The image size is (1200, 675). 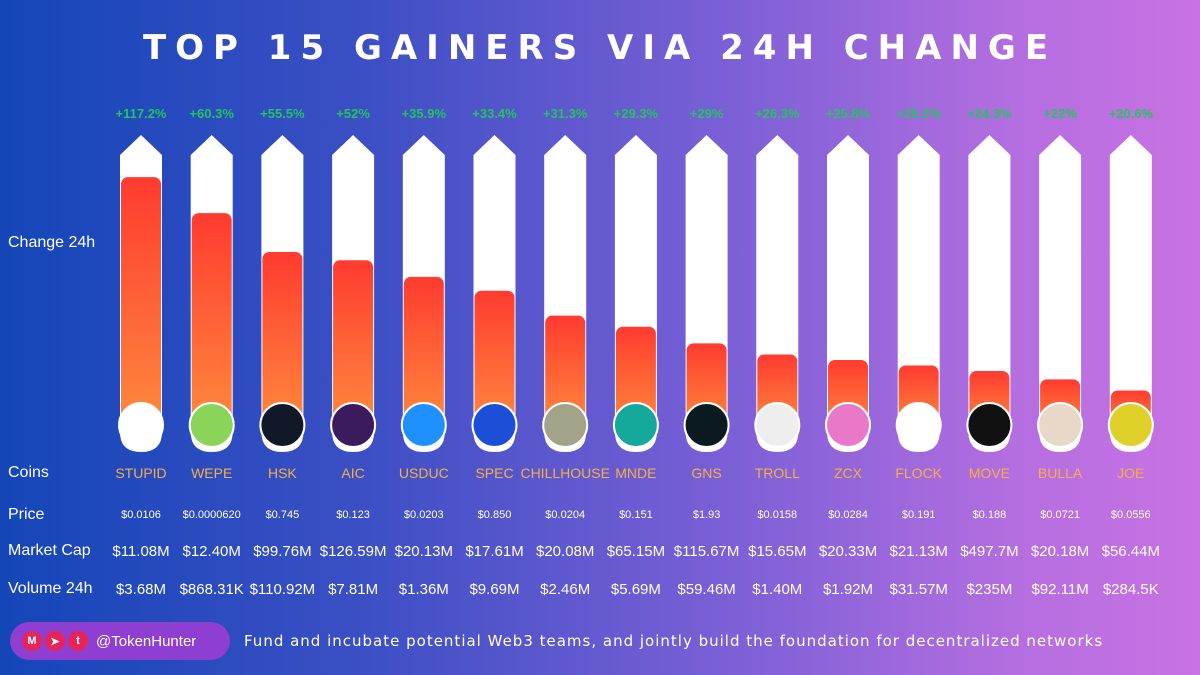 I want to click on social-pill: M ➤ t @TokenHunter, so click(x=120, y=641).